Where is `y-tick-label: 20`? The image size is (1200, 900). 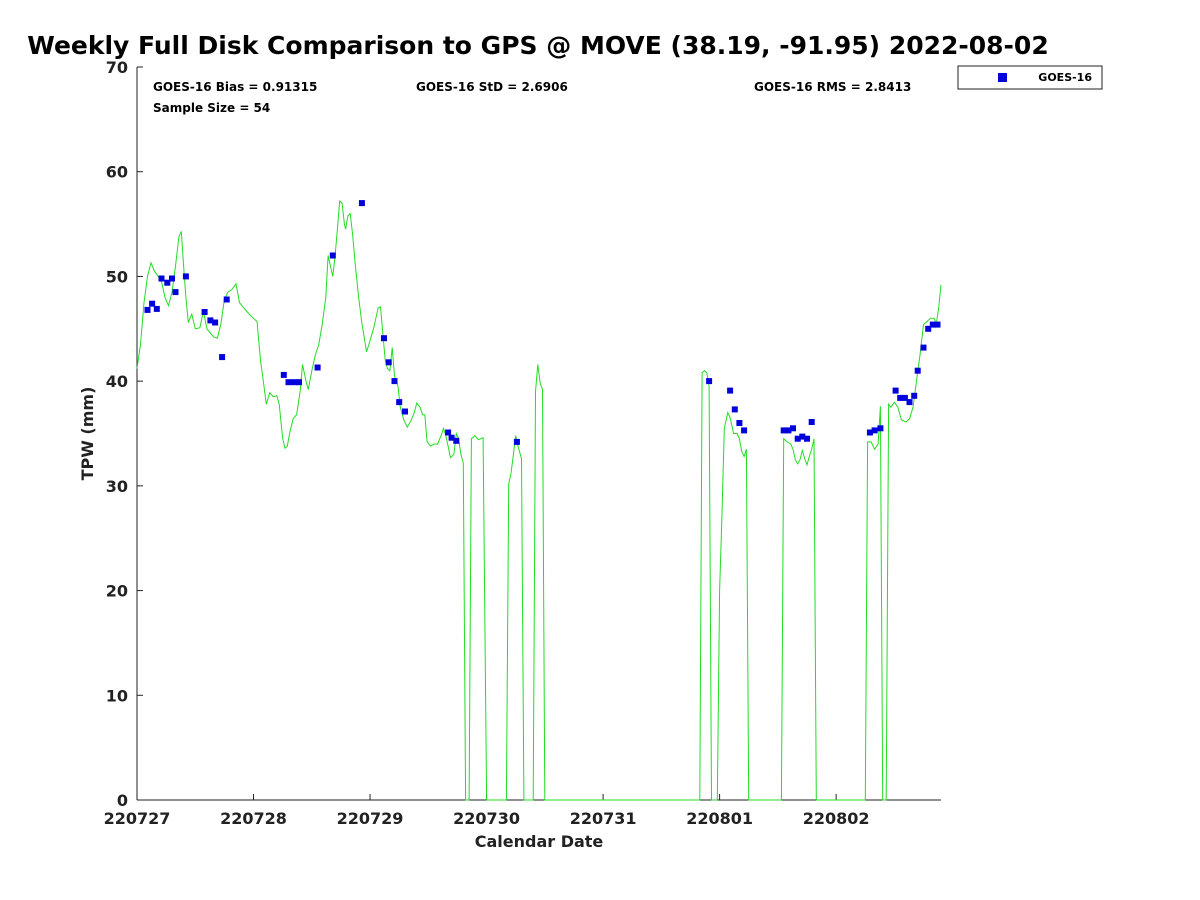 y-tick-label: 20 is located at coordinates (117, 591).